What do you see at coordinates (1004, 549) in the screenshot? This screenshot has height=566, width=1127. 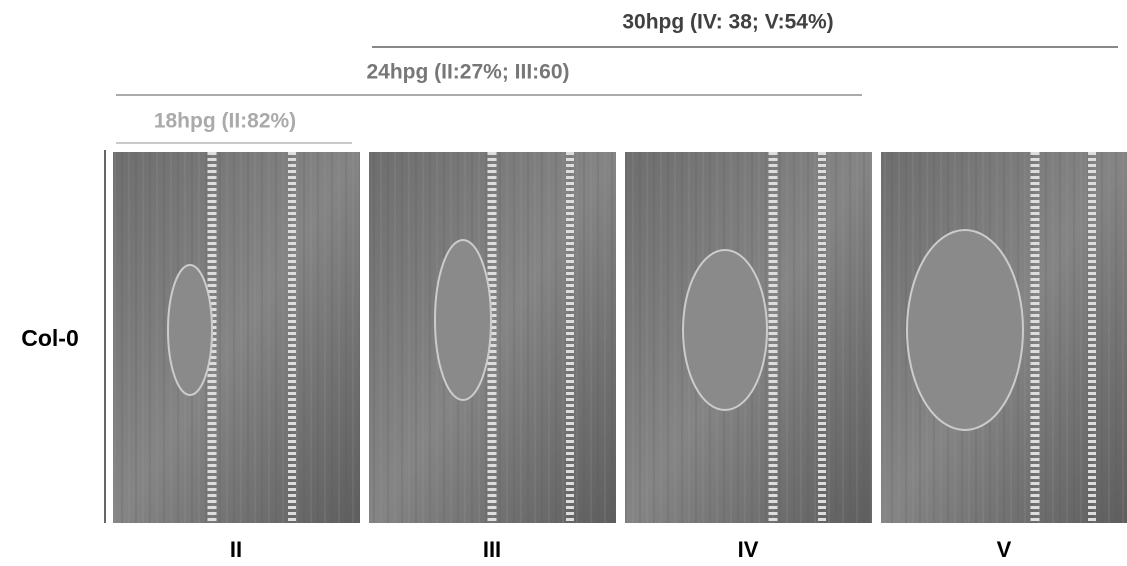 I see `stage-label: V` at bounding box center [1004, 549].